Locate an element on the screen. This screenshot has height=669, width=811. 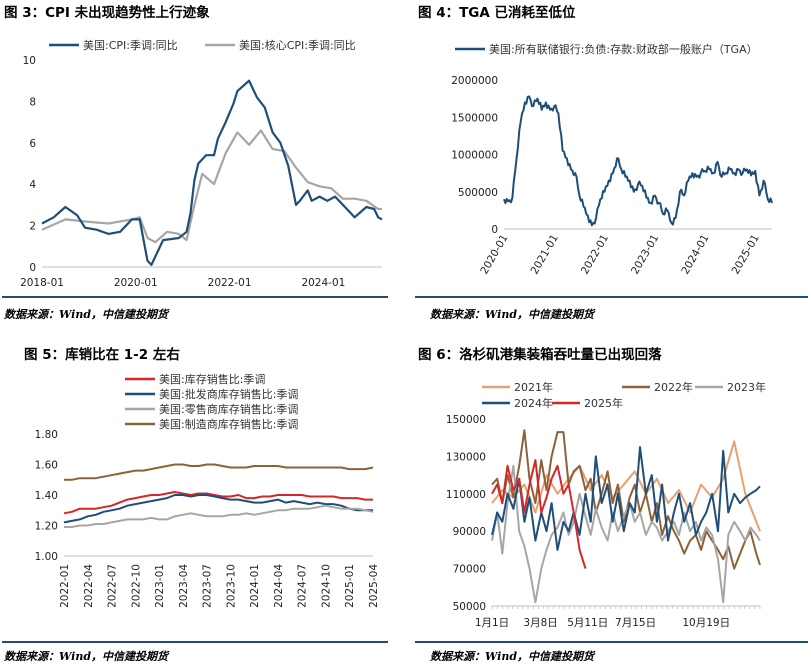
legend-label: 美国:库存销售比:季调 is located at coordinates (212, 379).